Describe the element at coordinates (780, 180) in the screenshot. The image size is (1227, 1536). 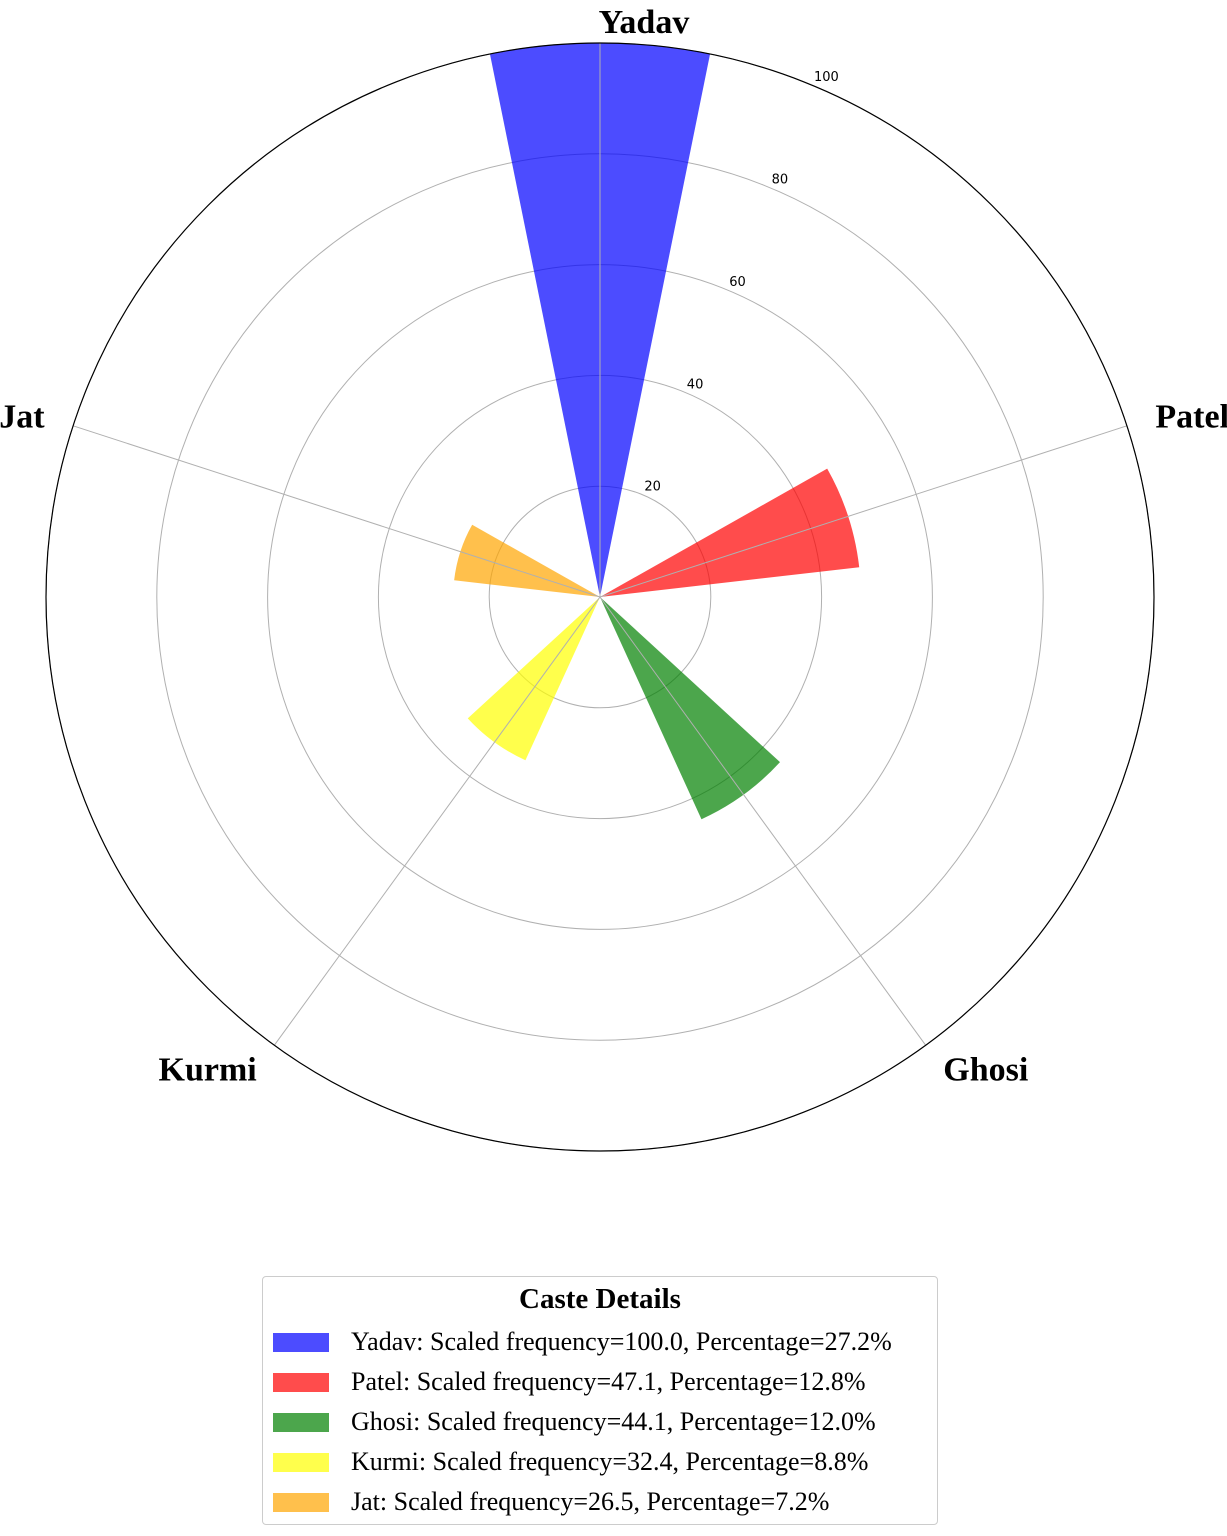
I see `radial-tick-label: 80` at that location.